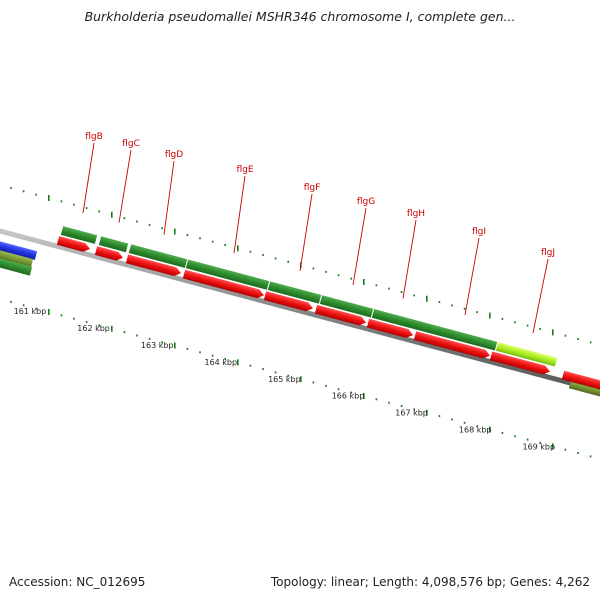 The height and width of the screenshot is (600, 600). Describe the element at coordinates (93, 328) in the screenshot. I see `kbp-label: 162 kbp` at that location.